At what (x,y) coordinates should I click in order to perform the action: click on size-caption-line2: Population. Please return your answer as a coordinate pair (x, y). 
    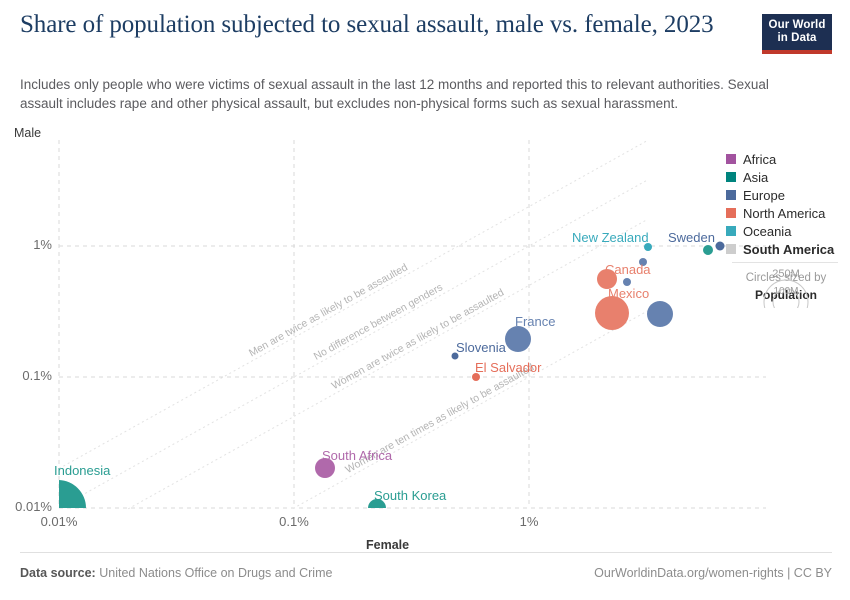
    Looking at the image, I should click on (786, 294).